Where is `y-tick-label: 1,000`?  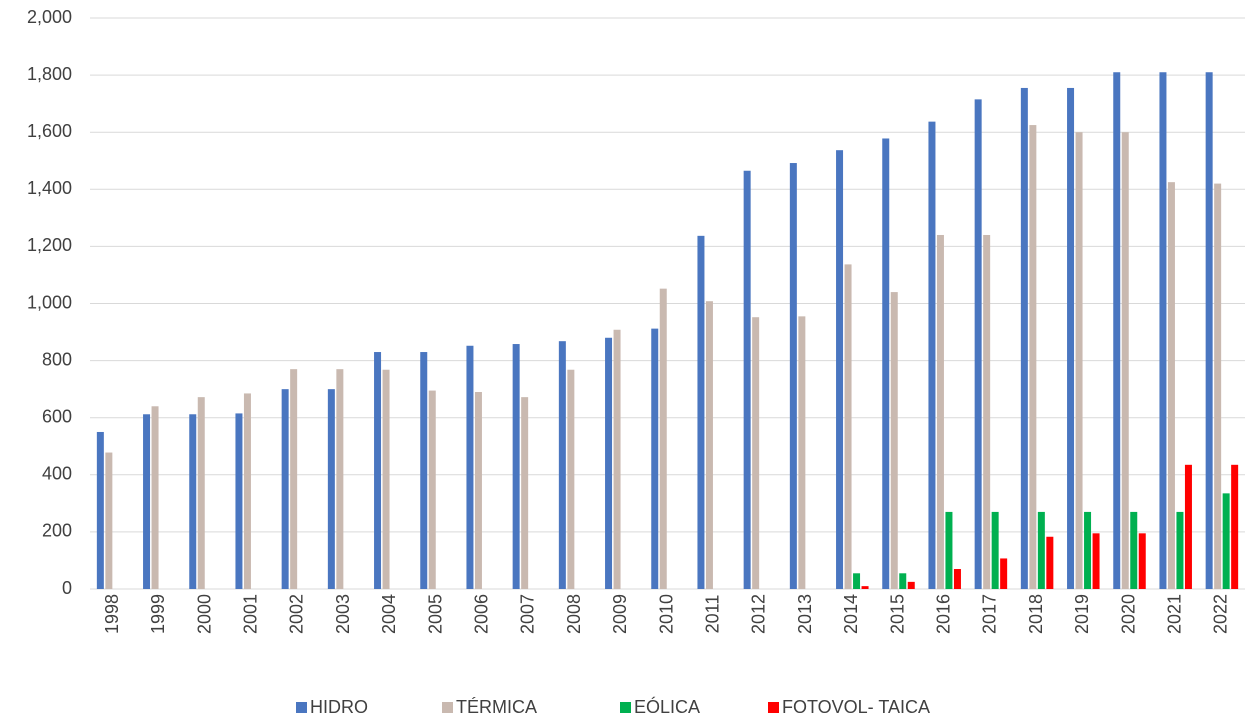
y-tick-label: 1,000 is located at coordinates (49, 302).